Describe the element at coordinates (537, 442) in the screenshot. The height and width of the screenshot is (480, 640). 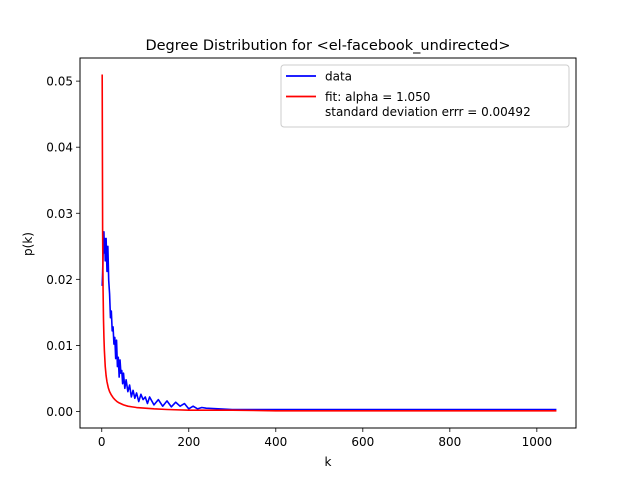
I see `x-tick-label: 1000` at that location.